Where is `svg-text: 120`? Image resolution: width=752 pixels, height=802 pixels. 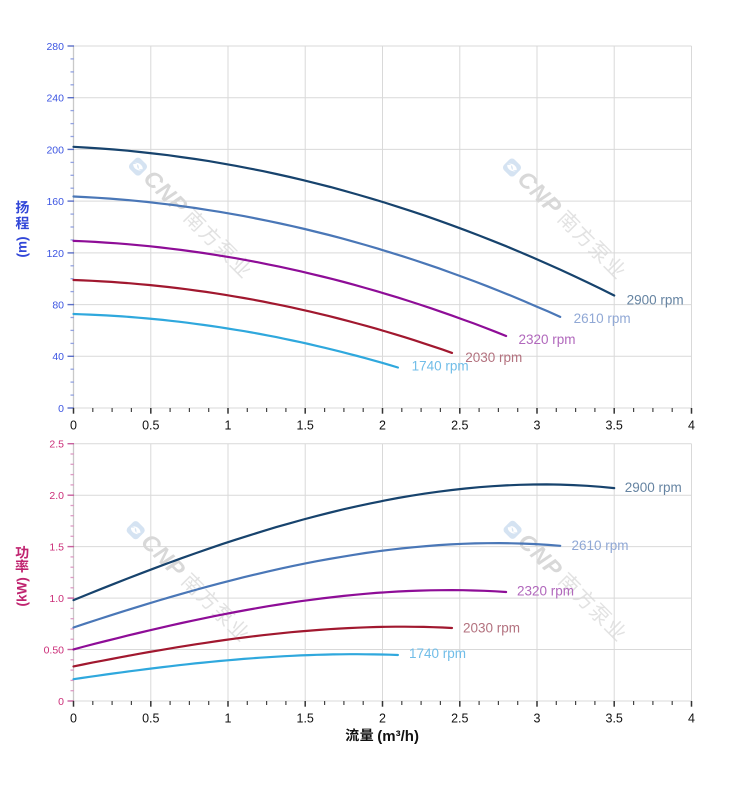
svg-text: 120 is located at coordinates (55, 254).